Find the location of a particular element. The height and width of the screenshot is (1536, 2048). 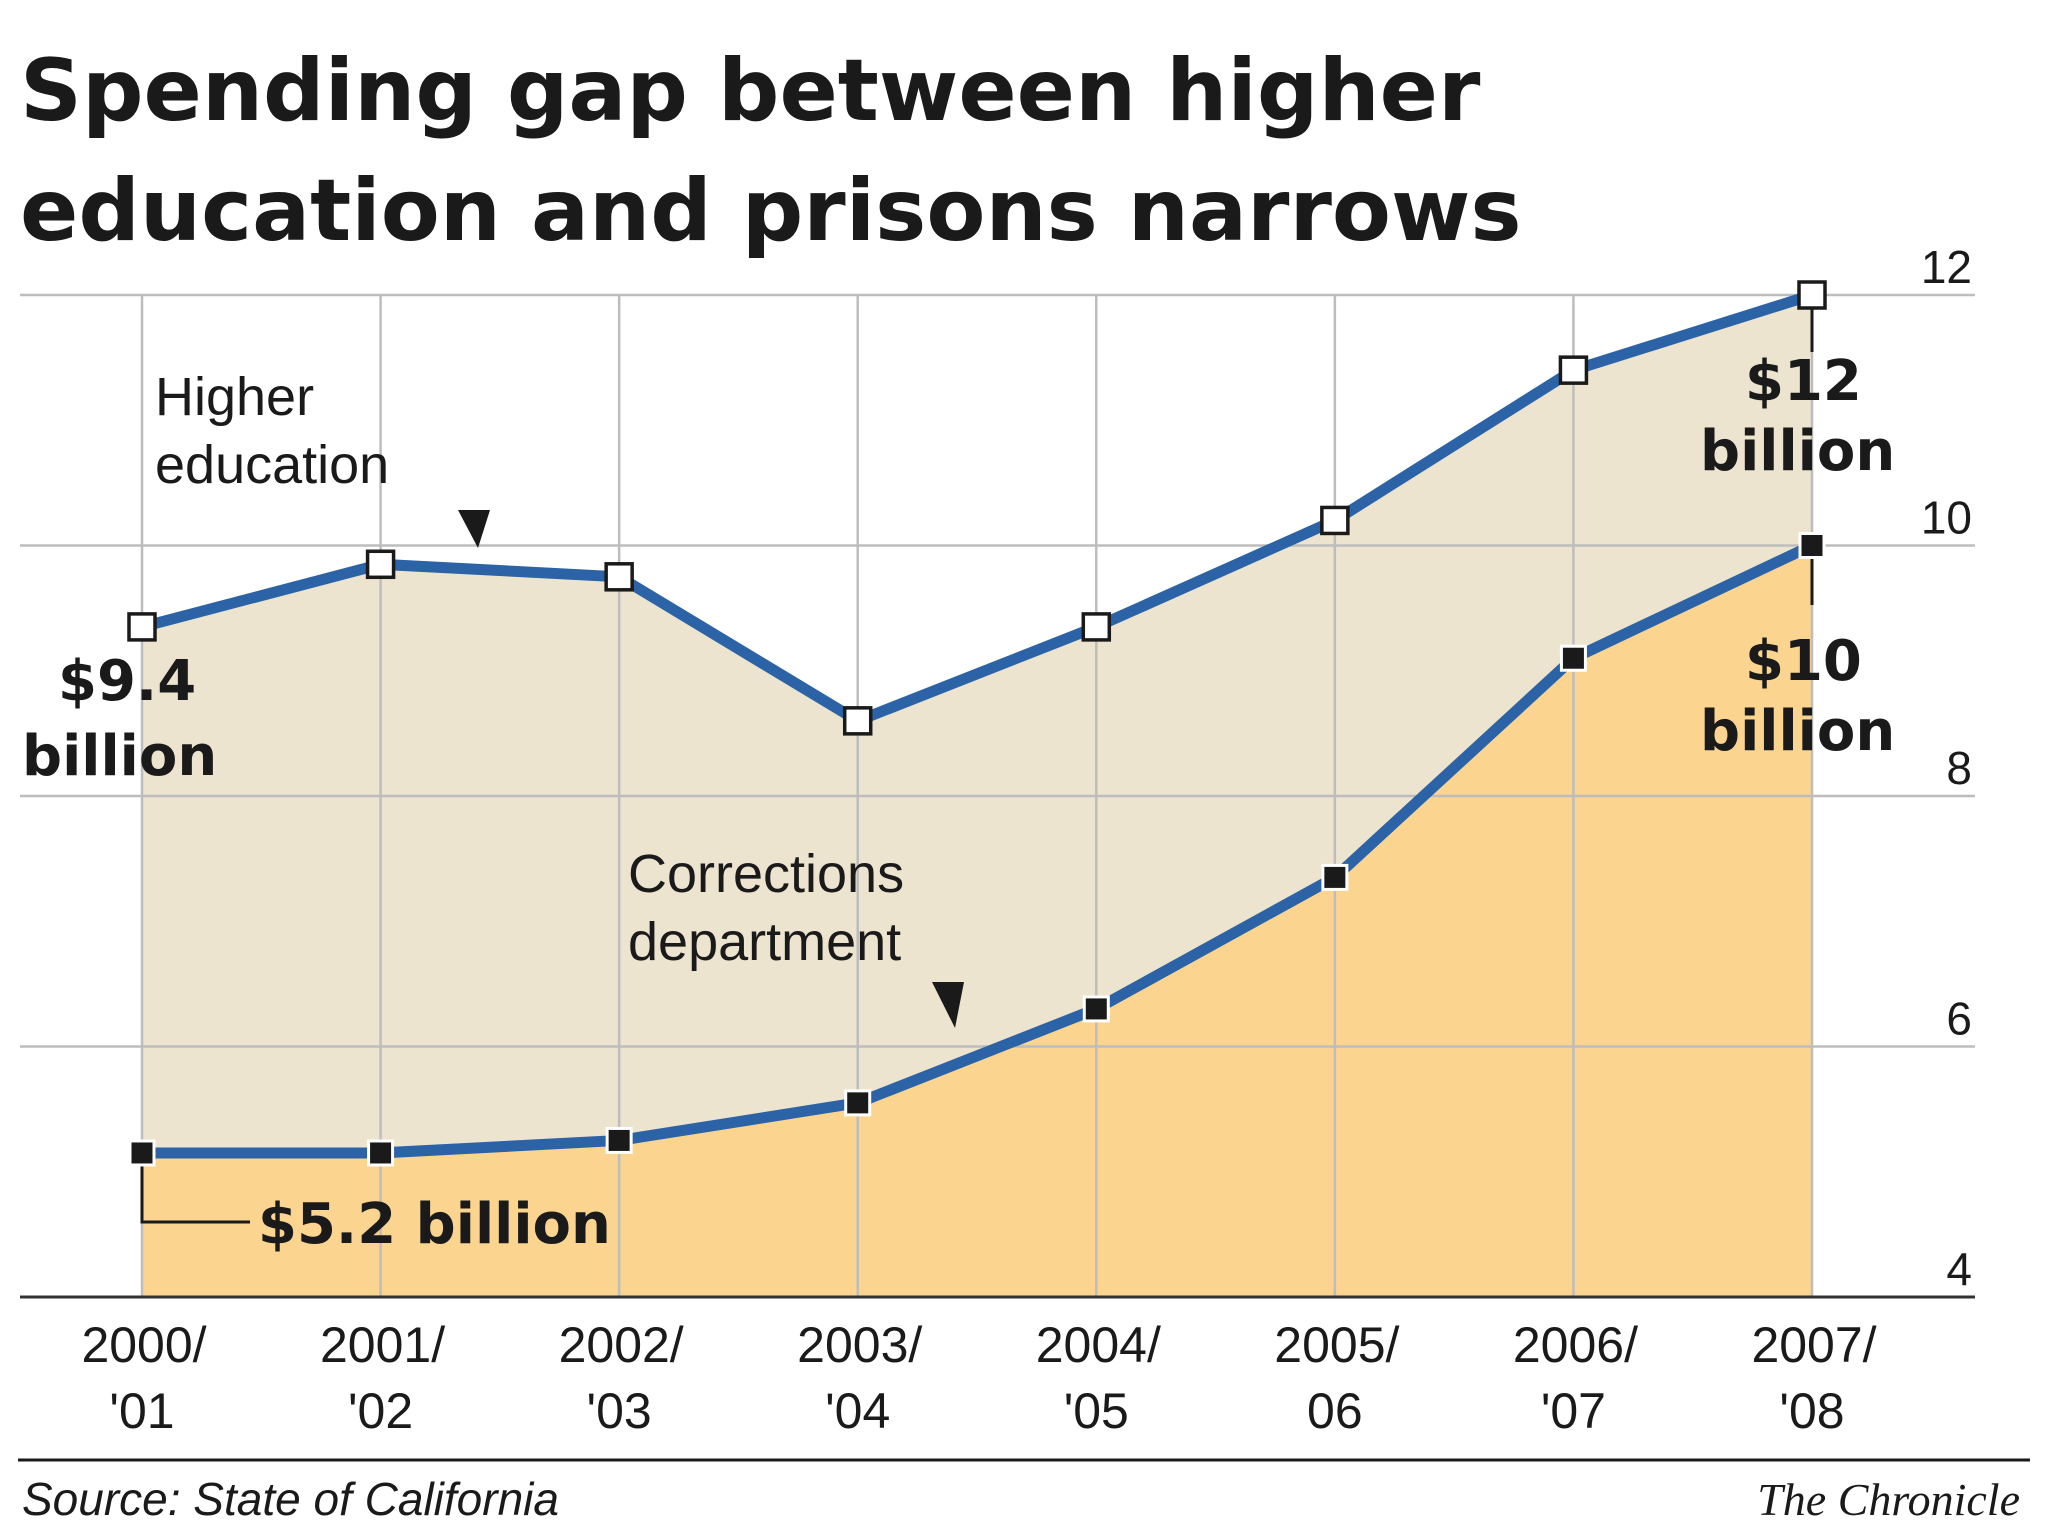

x-tick-label: '01 is located at coordinates (141, 1411).